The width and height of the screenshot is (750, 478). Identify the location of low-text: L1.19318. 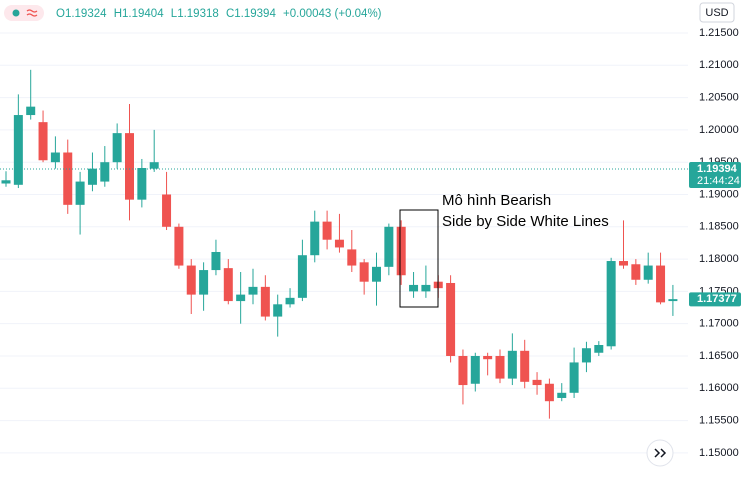
(195, 14).